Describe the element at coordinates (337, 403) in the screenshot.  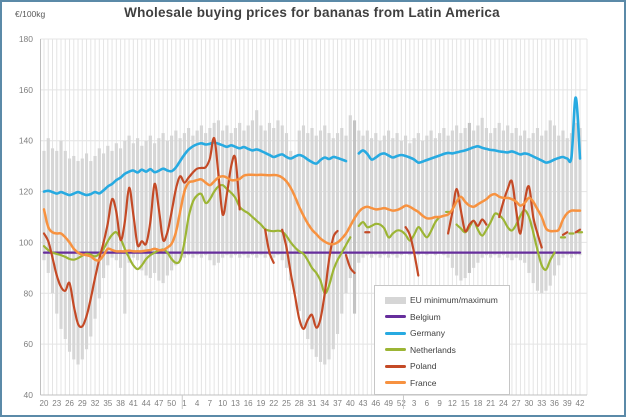
I see `svg-text: 37` at that location.